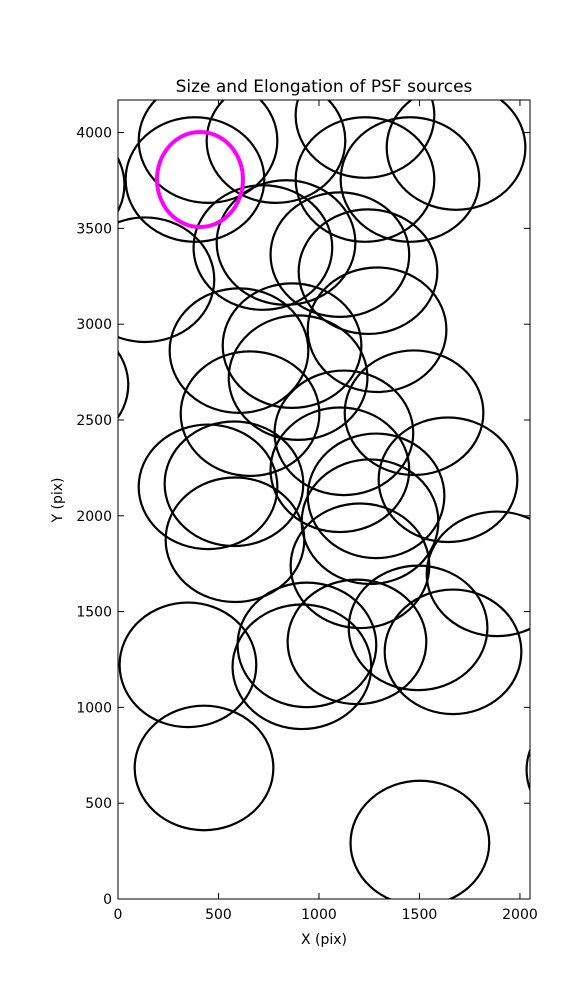  I want to click on y-tick-label: 2000, so click(94, 517).